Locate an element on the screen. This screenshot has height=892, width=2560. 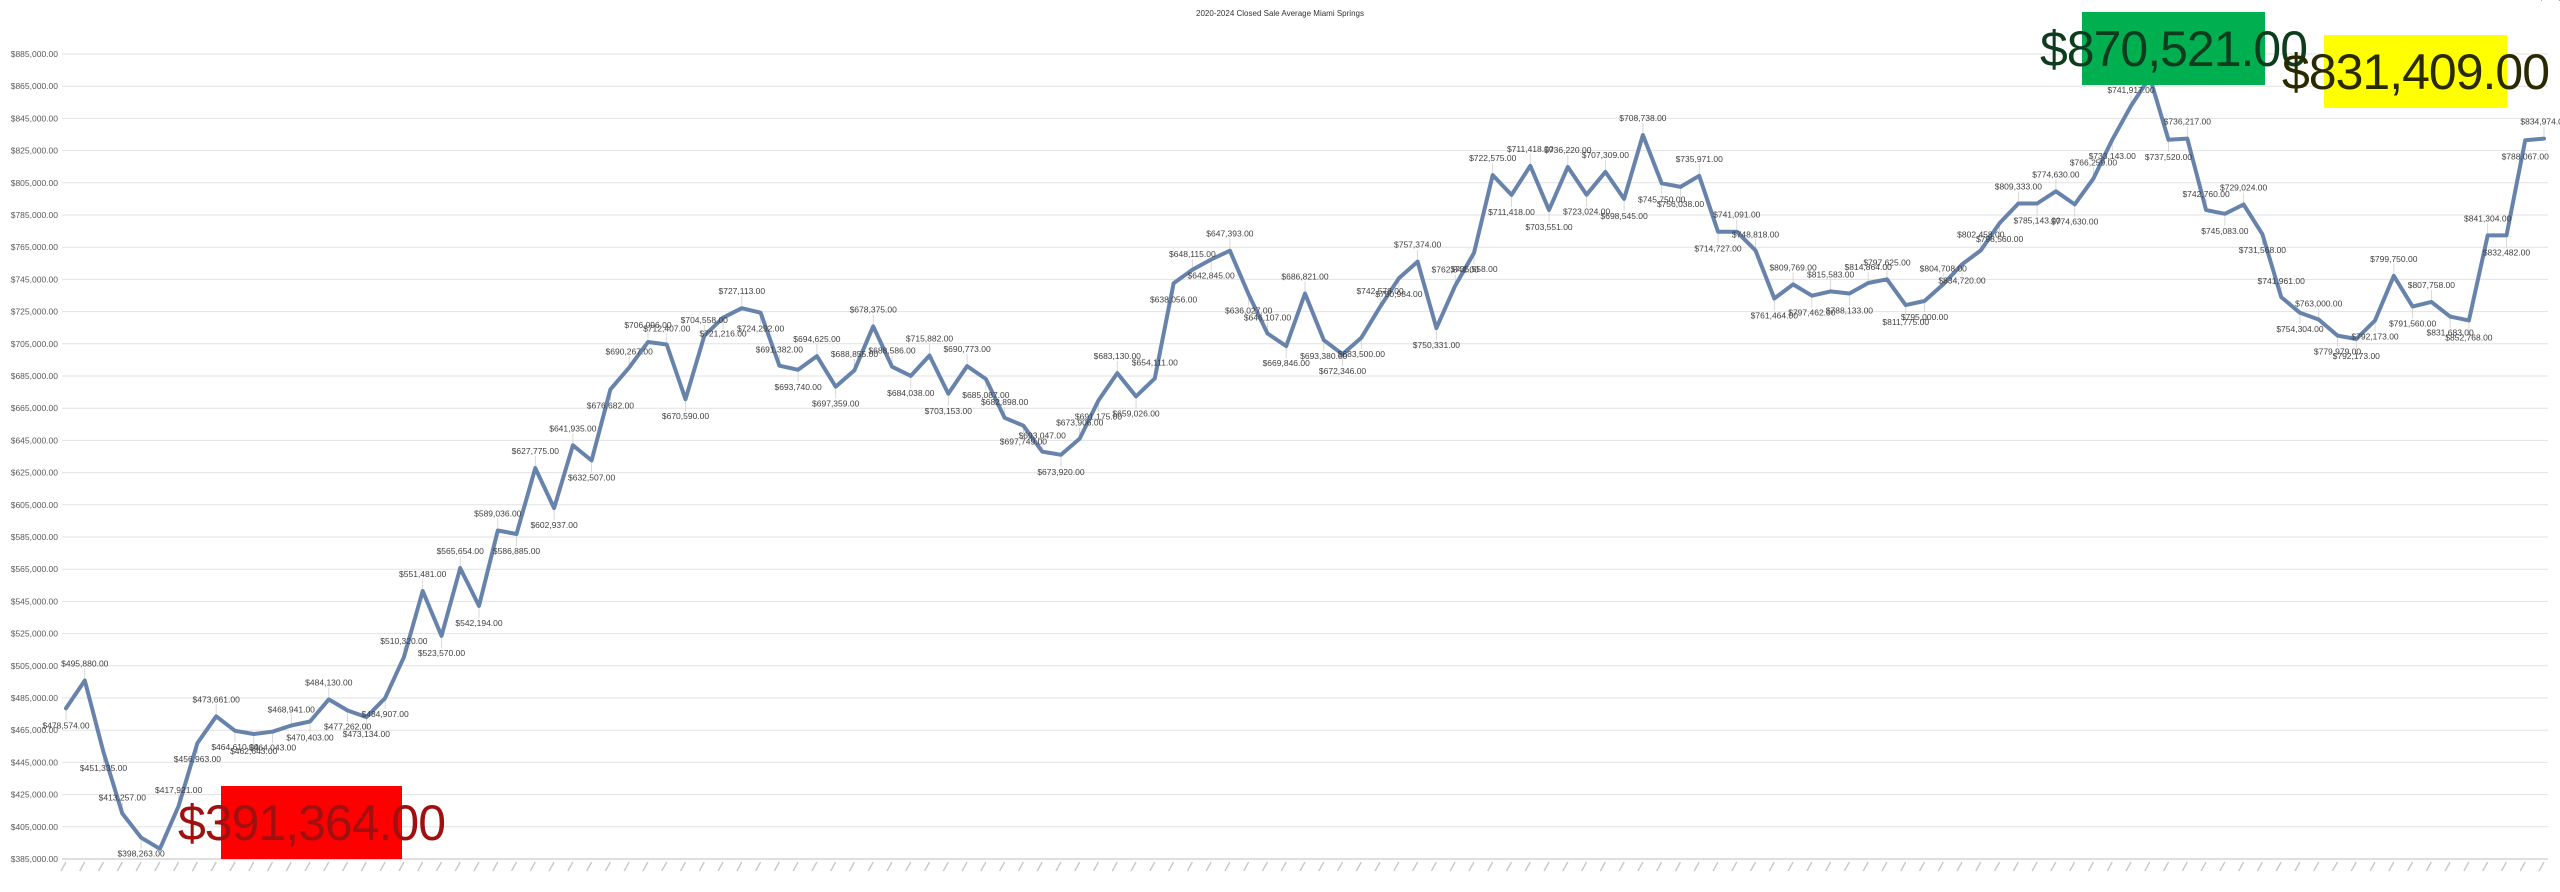
data-label: $750,331.00 is located at coordinates (1437, 345).